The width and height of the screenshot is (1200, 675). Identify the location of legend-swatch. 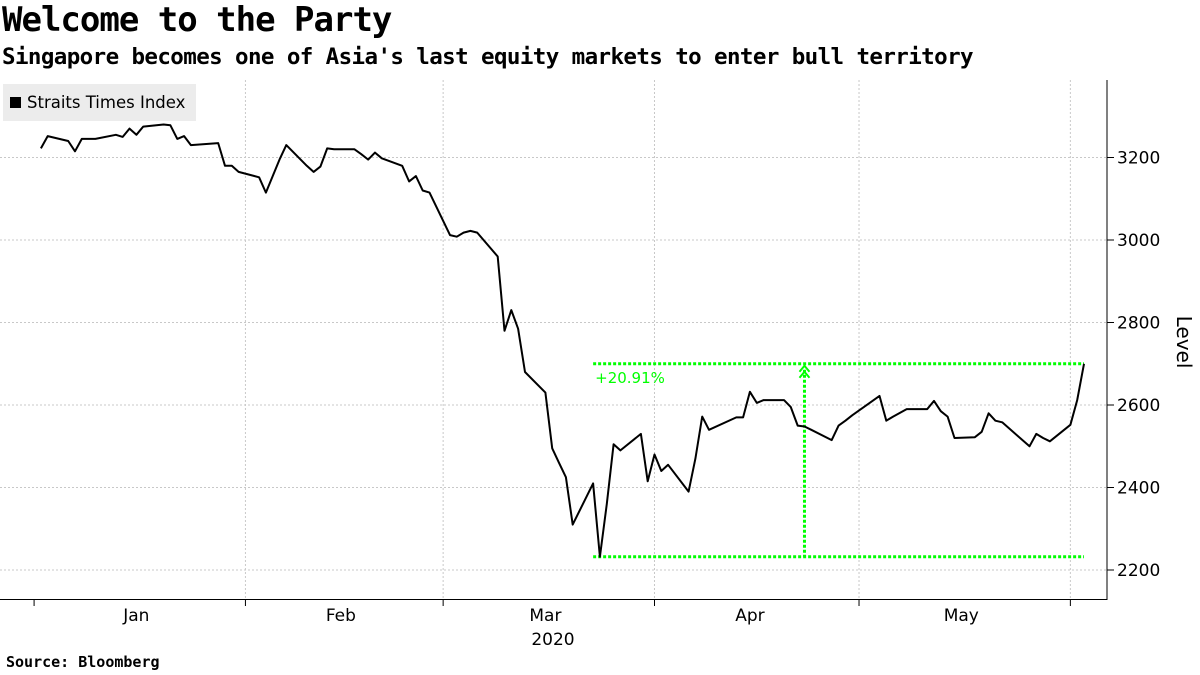
(15, 102).